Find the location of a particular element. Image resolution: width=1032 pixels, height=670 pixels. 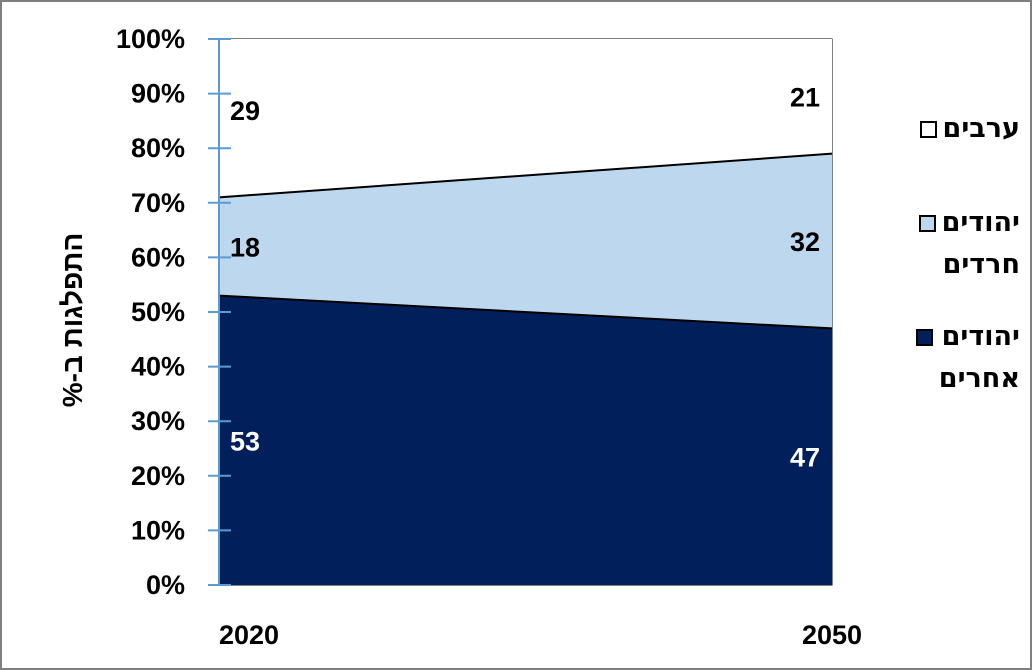

y-tick-label: 80% is located at coordinates (158, 148).